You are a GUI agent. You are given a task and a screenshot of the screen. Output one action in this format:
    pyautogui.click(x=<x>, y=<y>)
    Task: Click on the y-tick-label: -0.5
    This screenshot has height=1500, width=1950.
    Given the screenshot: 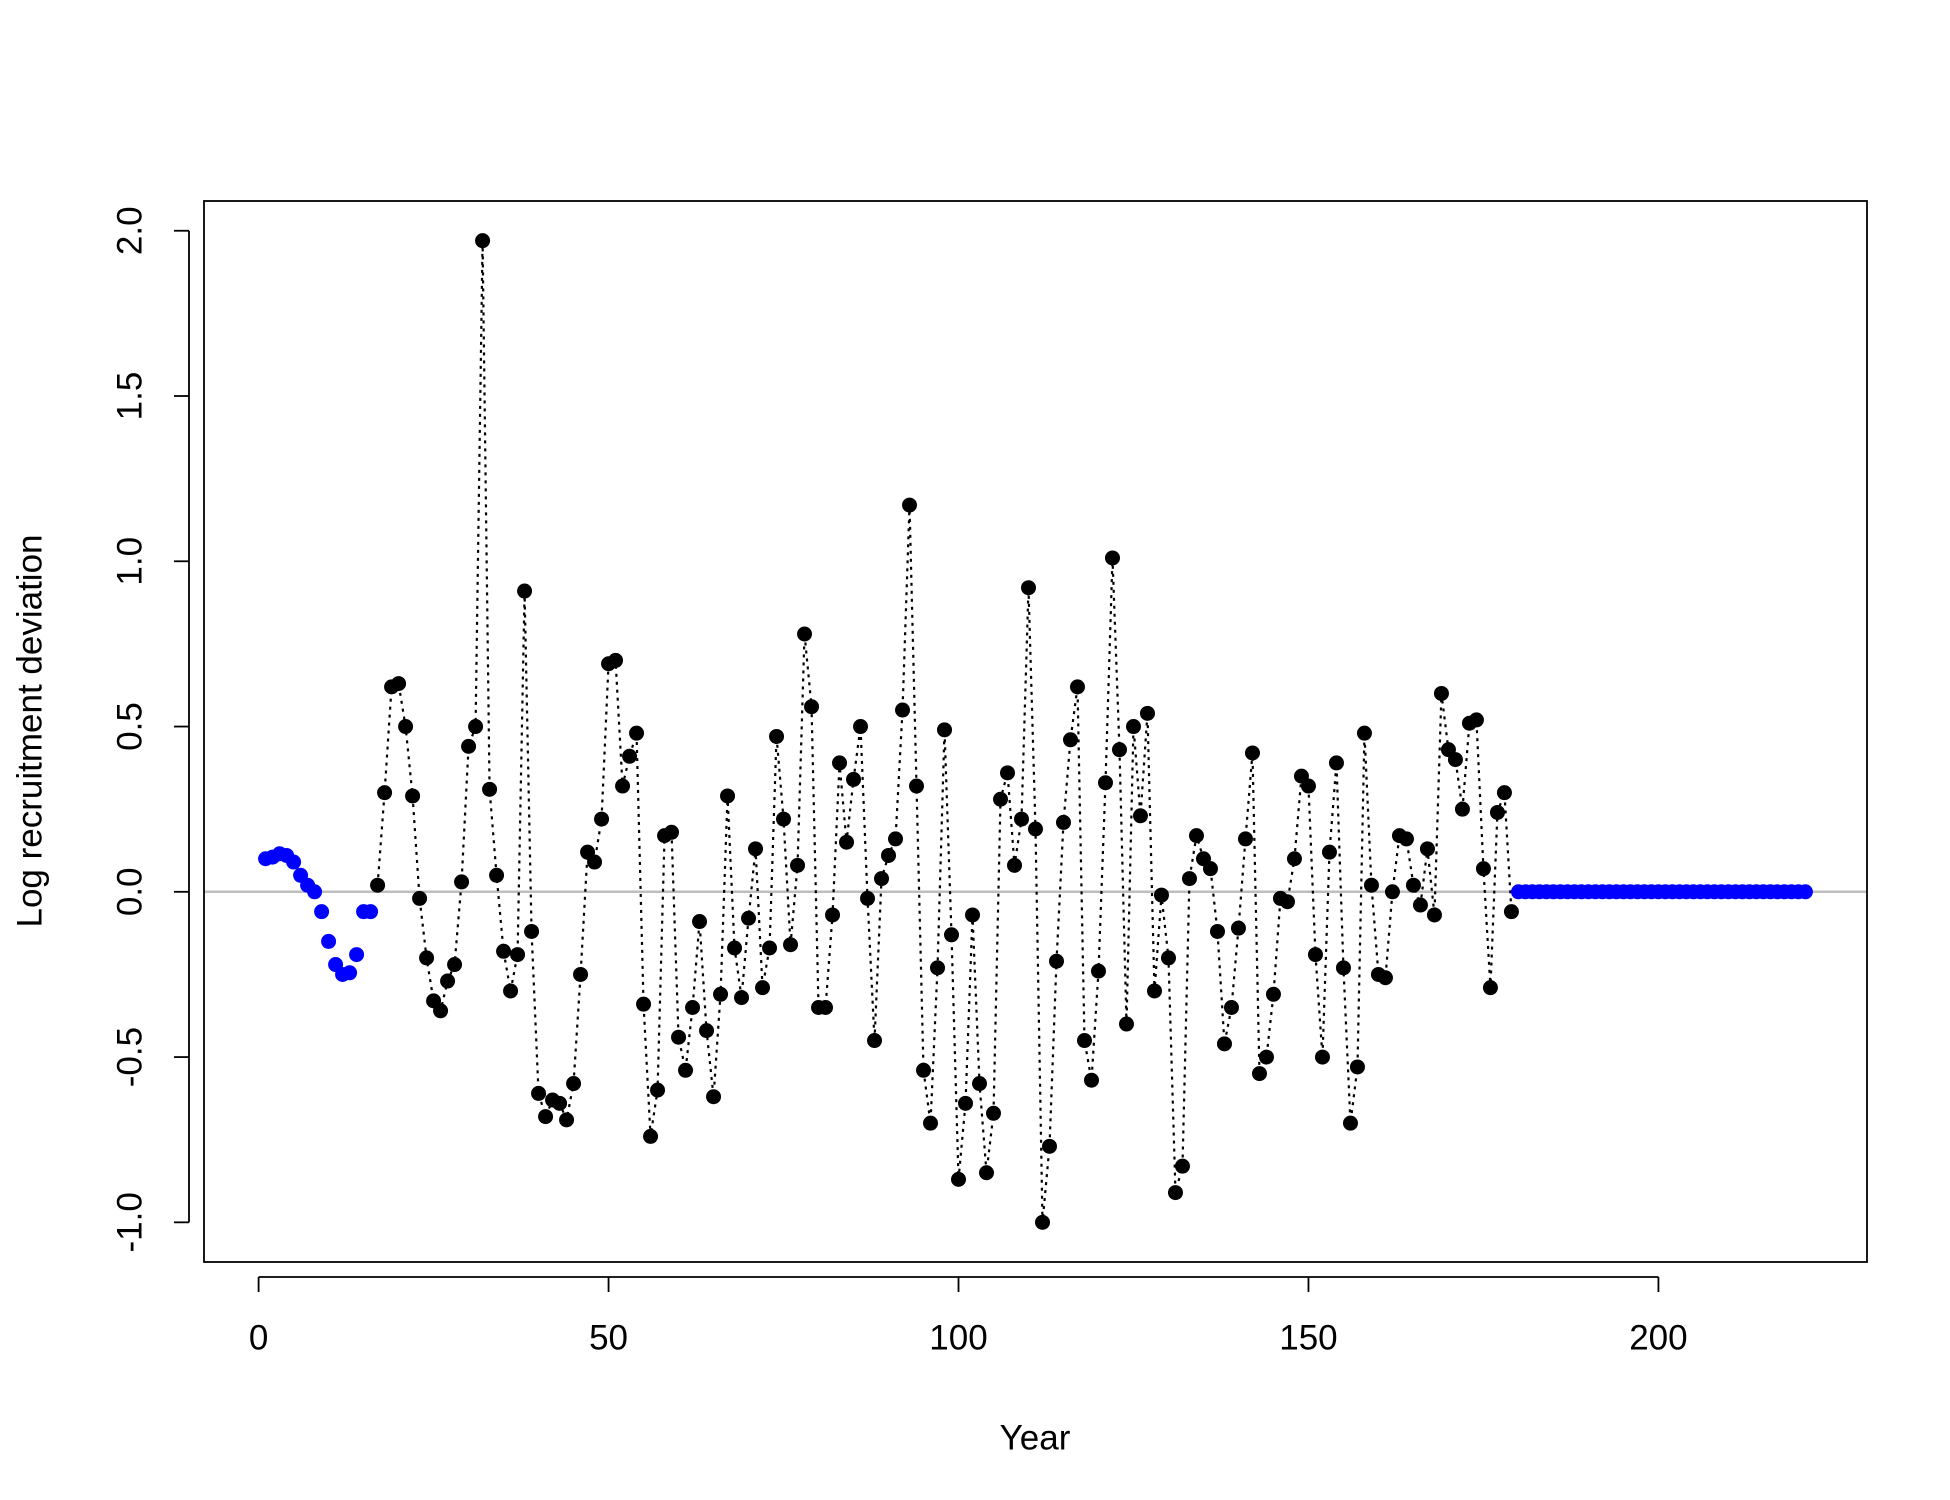 What is the action you would take?
    pyautogui.click(x=129, y=1057)
    